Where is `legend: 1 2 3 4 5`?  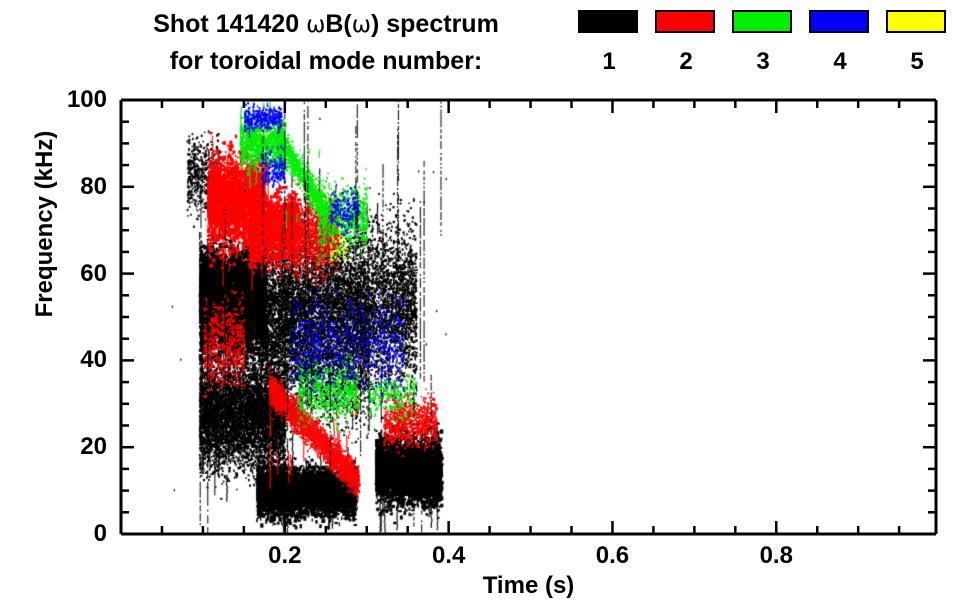
legend: 1 2 3 4 5 is located at coordinates (763, 49).